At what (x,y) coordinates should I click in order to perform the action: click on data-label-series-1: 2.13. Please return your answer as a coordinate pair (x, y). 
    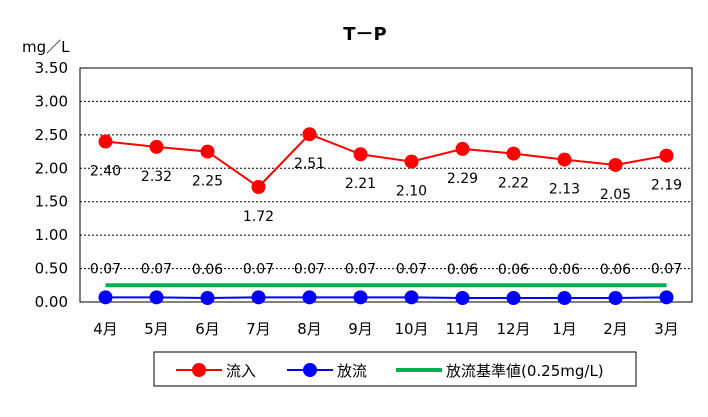
    Looking at the image, I should click on (564, 190).